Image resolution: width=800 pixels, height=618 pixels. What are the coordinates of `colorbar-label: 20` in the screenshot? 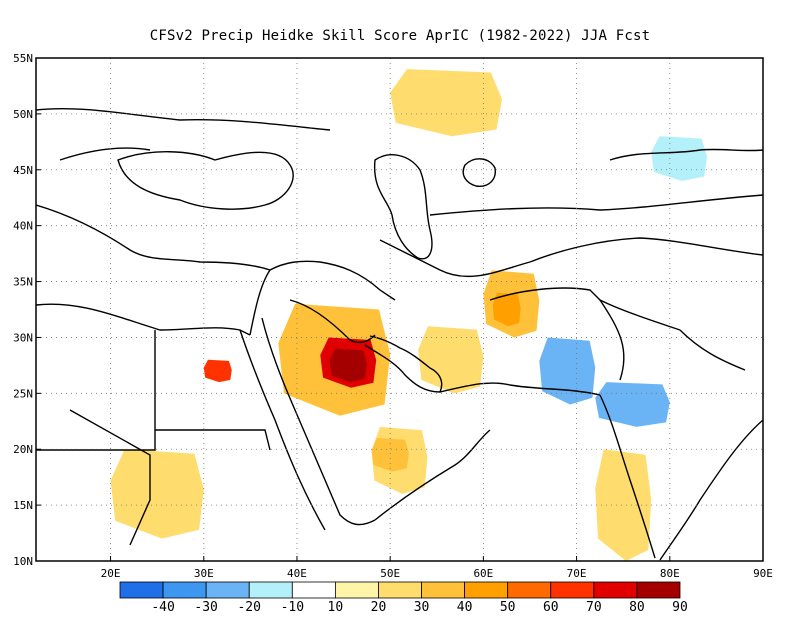 It's located at (379, 607).